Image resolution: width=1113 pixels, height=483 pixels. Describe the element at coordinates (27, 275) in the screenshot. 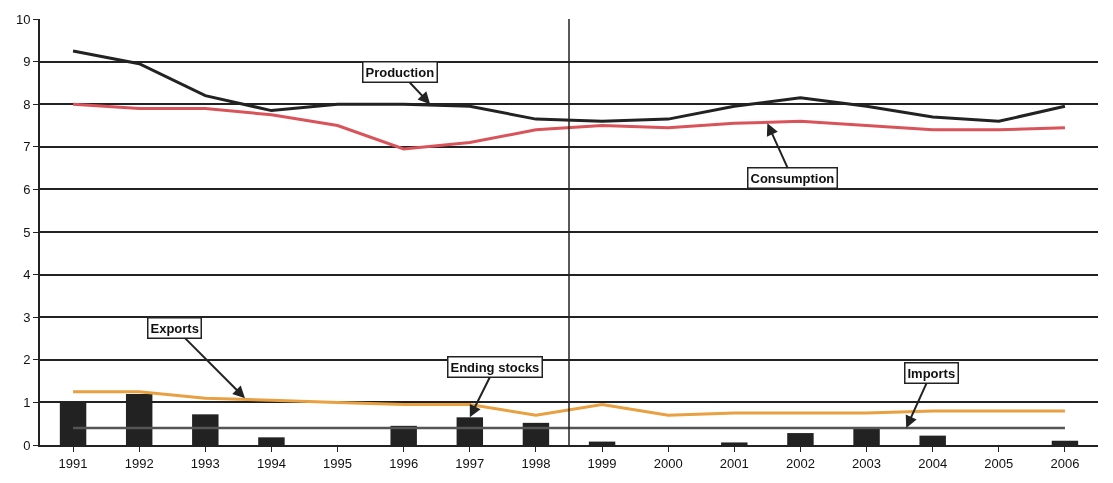

I see `y-tick-label: 4` at that location.